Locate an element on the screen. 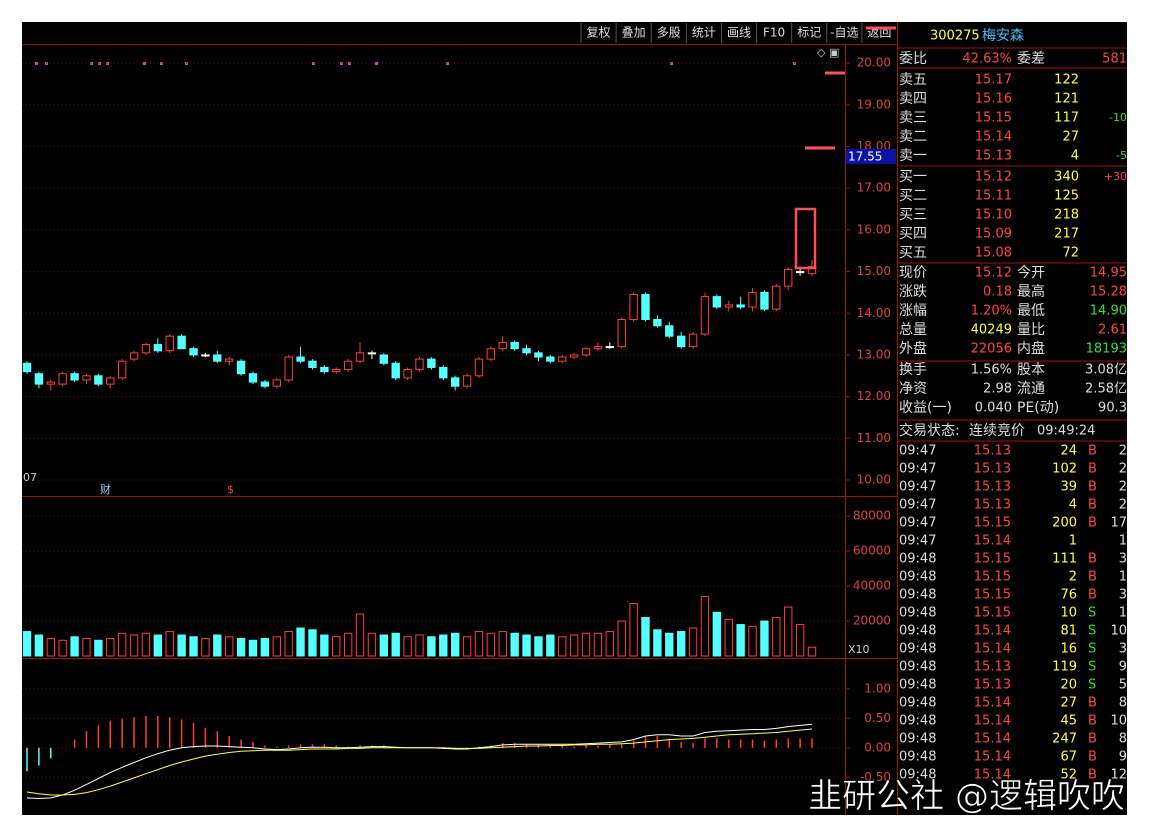 This screenshot has width=1149, height=836. toolbar-button: 统计 is located at coordinates (704, 33).